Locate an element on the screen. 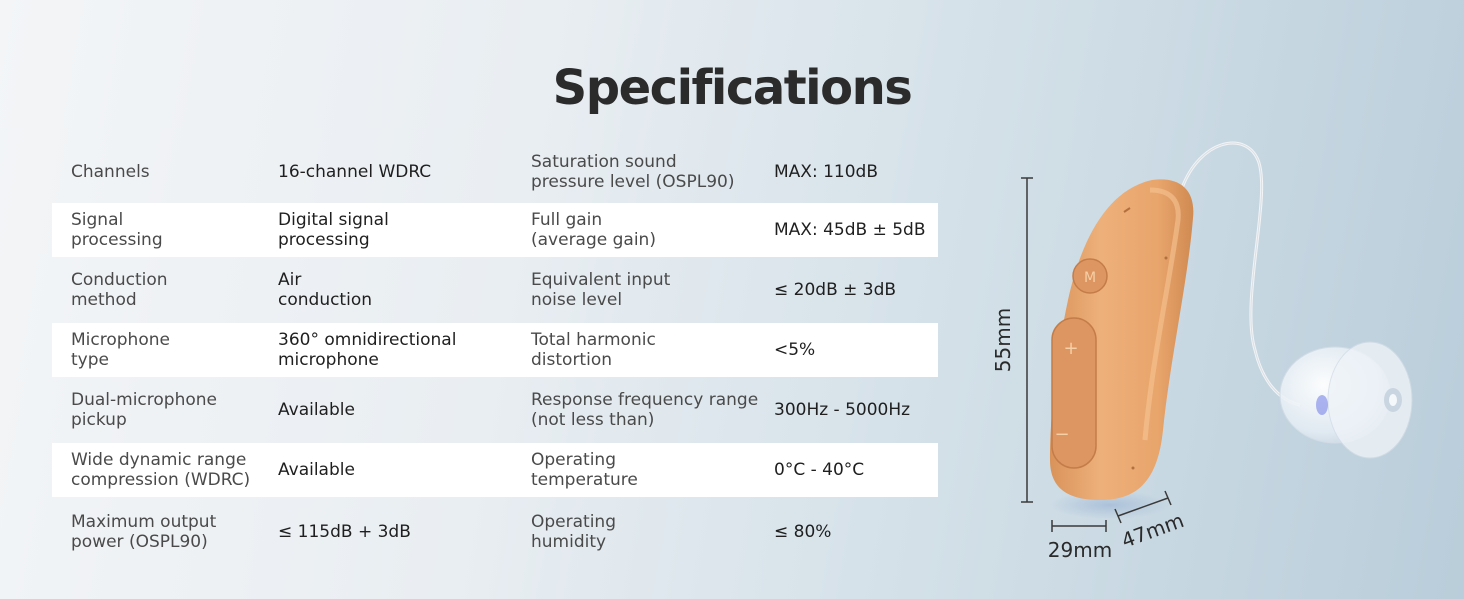  m-button: M is located at coordinates (1090, 276).